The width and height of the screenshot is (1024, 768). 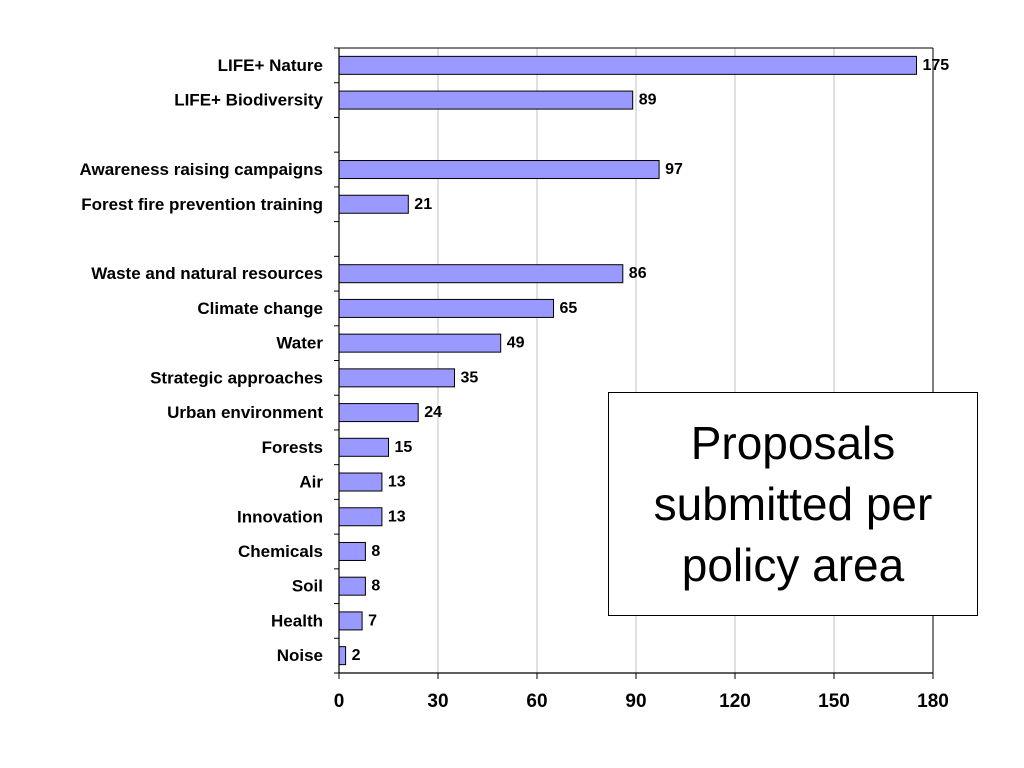 What do you see at coordinates (297, 620) in the screenshot?
I see `category-label: Health` at bounding box center [297, 620].